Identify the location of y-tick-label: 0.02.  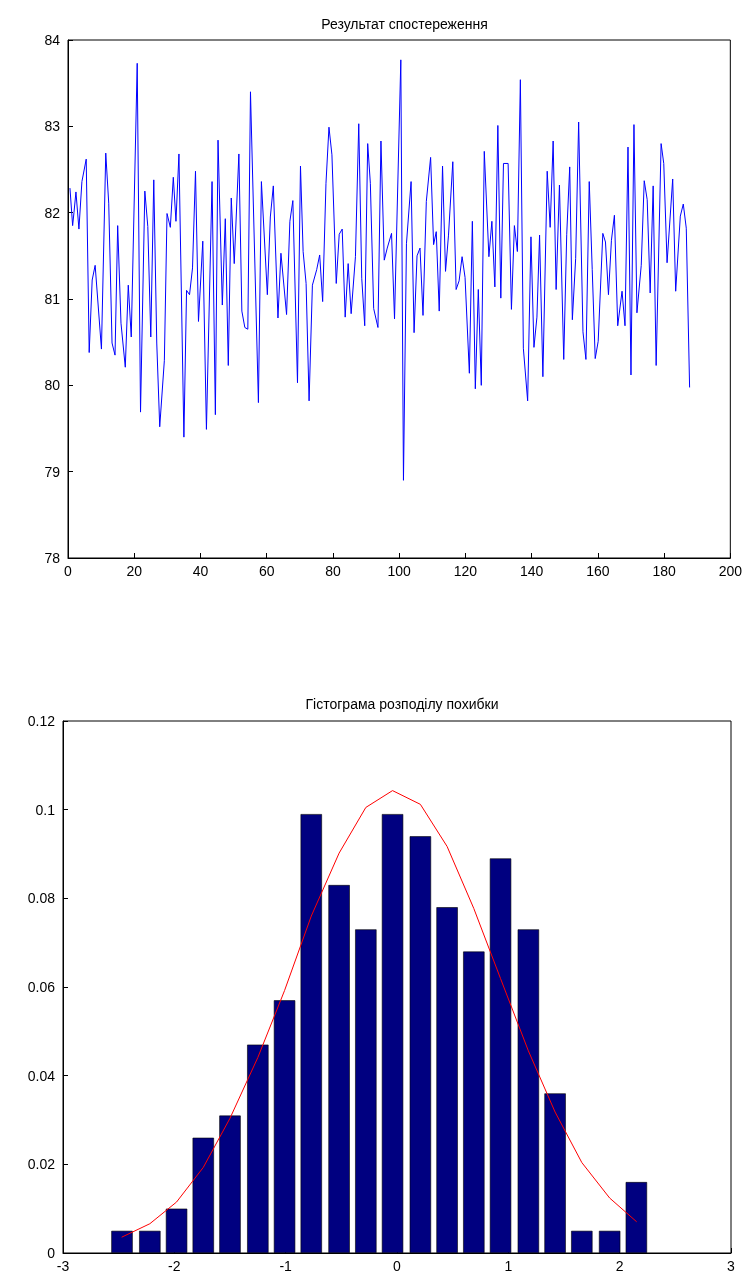
(41, 1164).